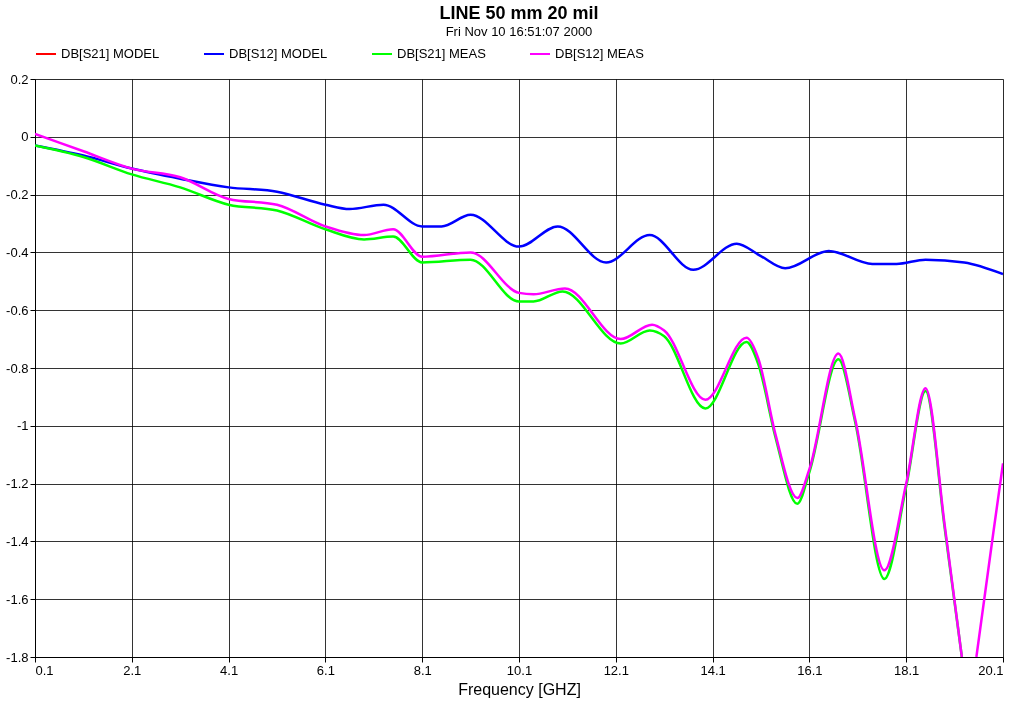 The height and width of the screenshot is (702, 1009). Describe the element at coordinates (519, 31) in the screenshot. I see `chart-subtitle: Fri Nov 10 16:51:07 2000` at that location.